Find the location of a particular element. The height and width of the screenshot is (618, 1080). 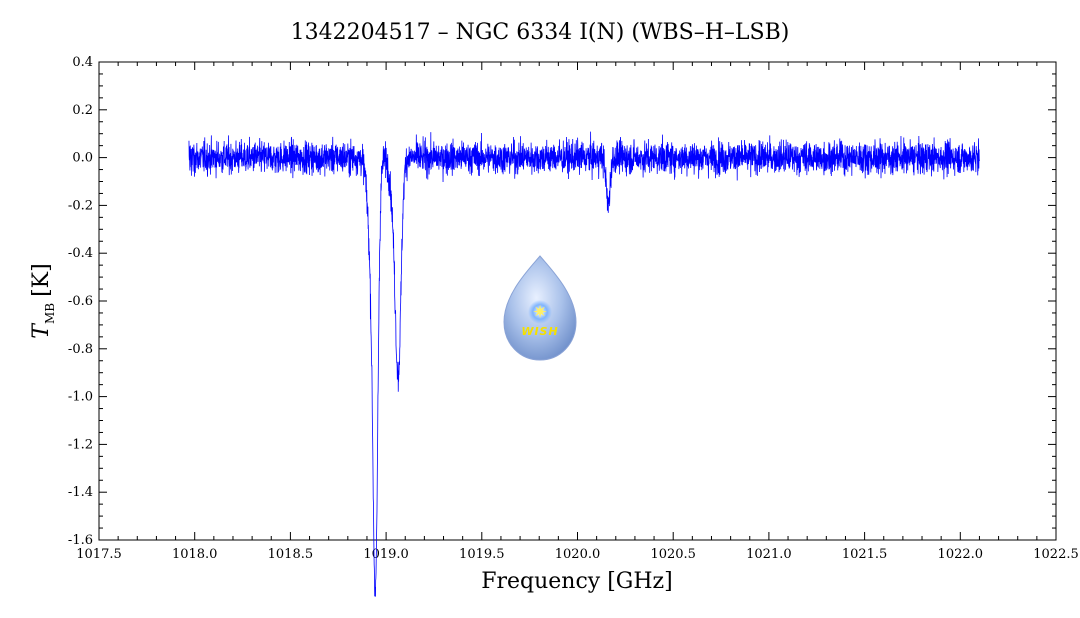

y-axis-label-unit: [K] is located at coordinates (41, 280).